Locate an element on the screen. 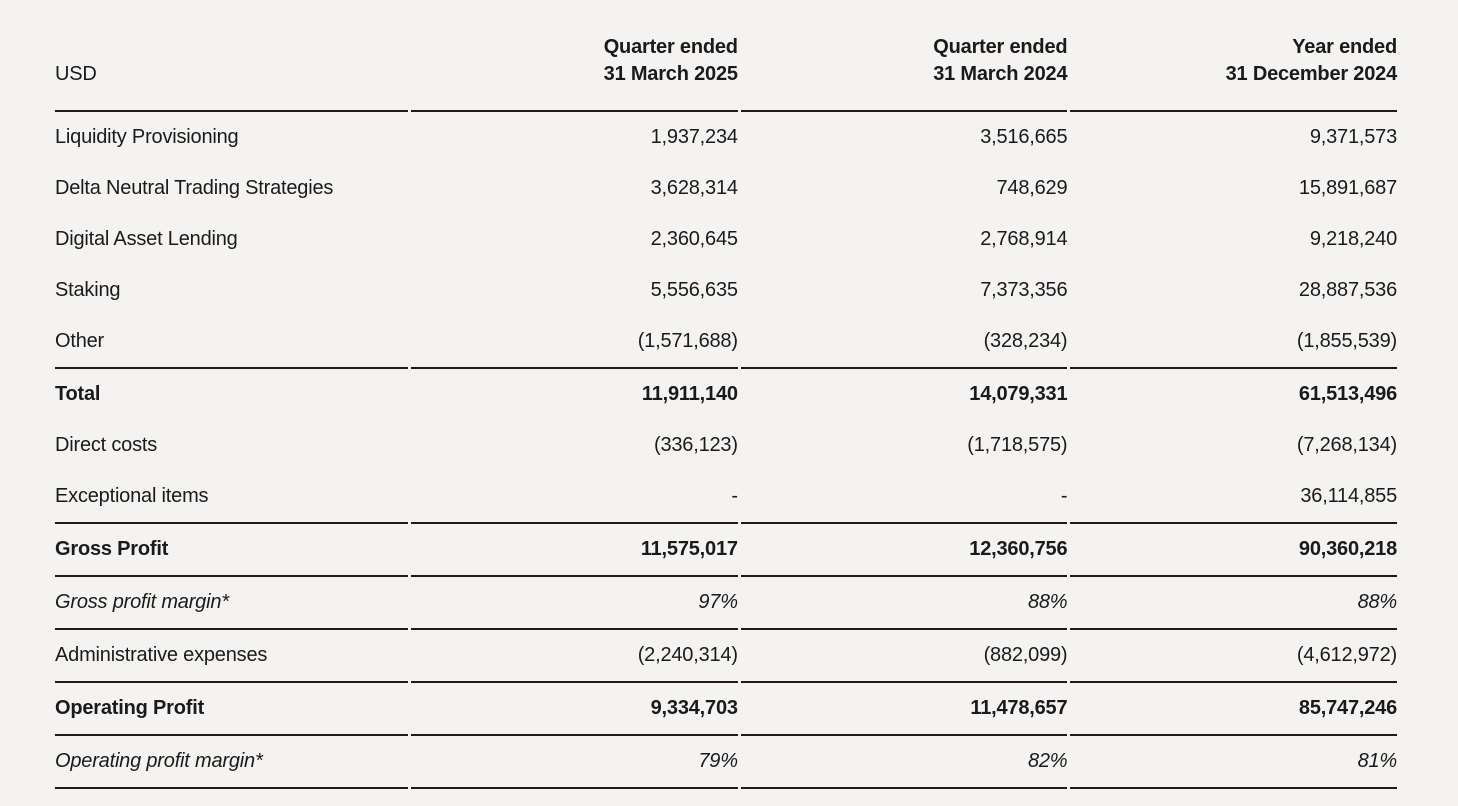 The image size is (1458, 806). cell-value: (328,234) is located at coordinates (904, 342).